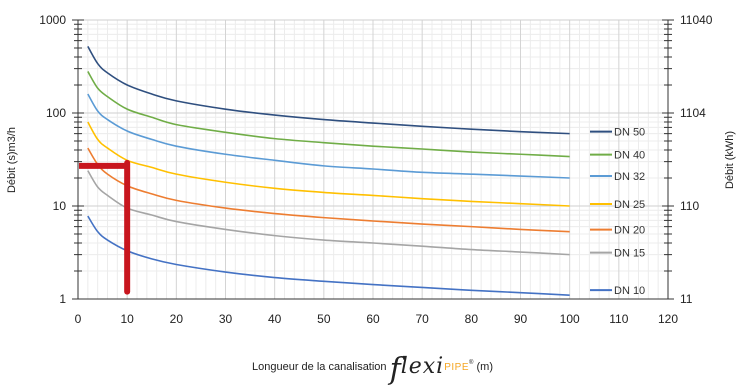  What do you see at coordinates (686, 299) in the screenshot?
I see `y2-tick-label: 11` at bounding box center [686, 299].